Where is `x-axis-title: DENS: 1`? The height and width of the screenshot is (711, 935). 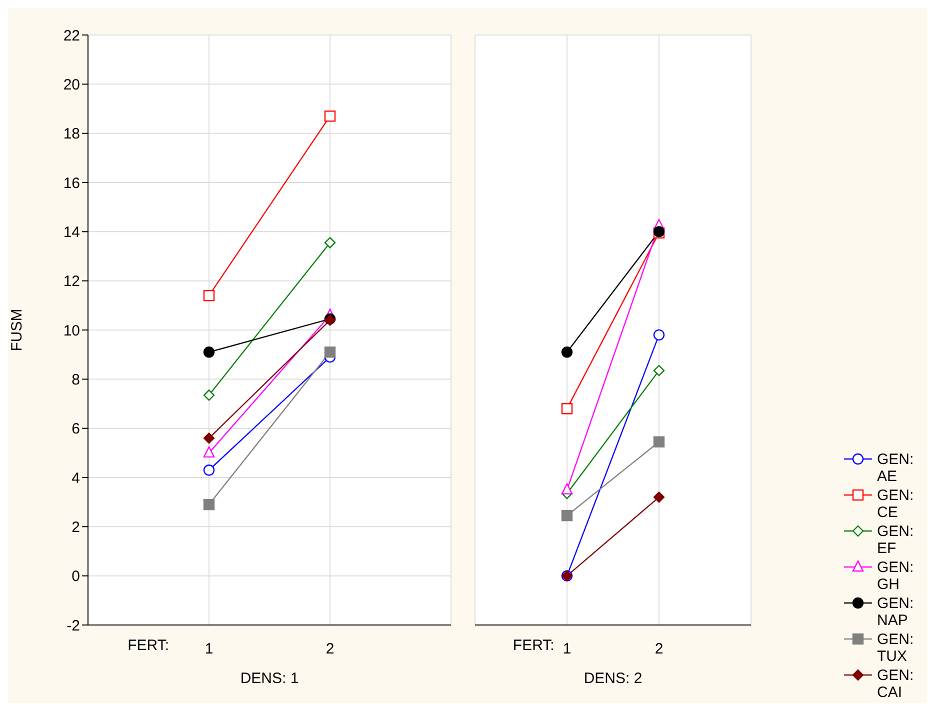
x-axis-title: DENS: 1 is located at coordinates (269, 678).